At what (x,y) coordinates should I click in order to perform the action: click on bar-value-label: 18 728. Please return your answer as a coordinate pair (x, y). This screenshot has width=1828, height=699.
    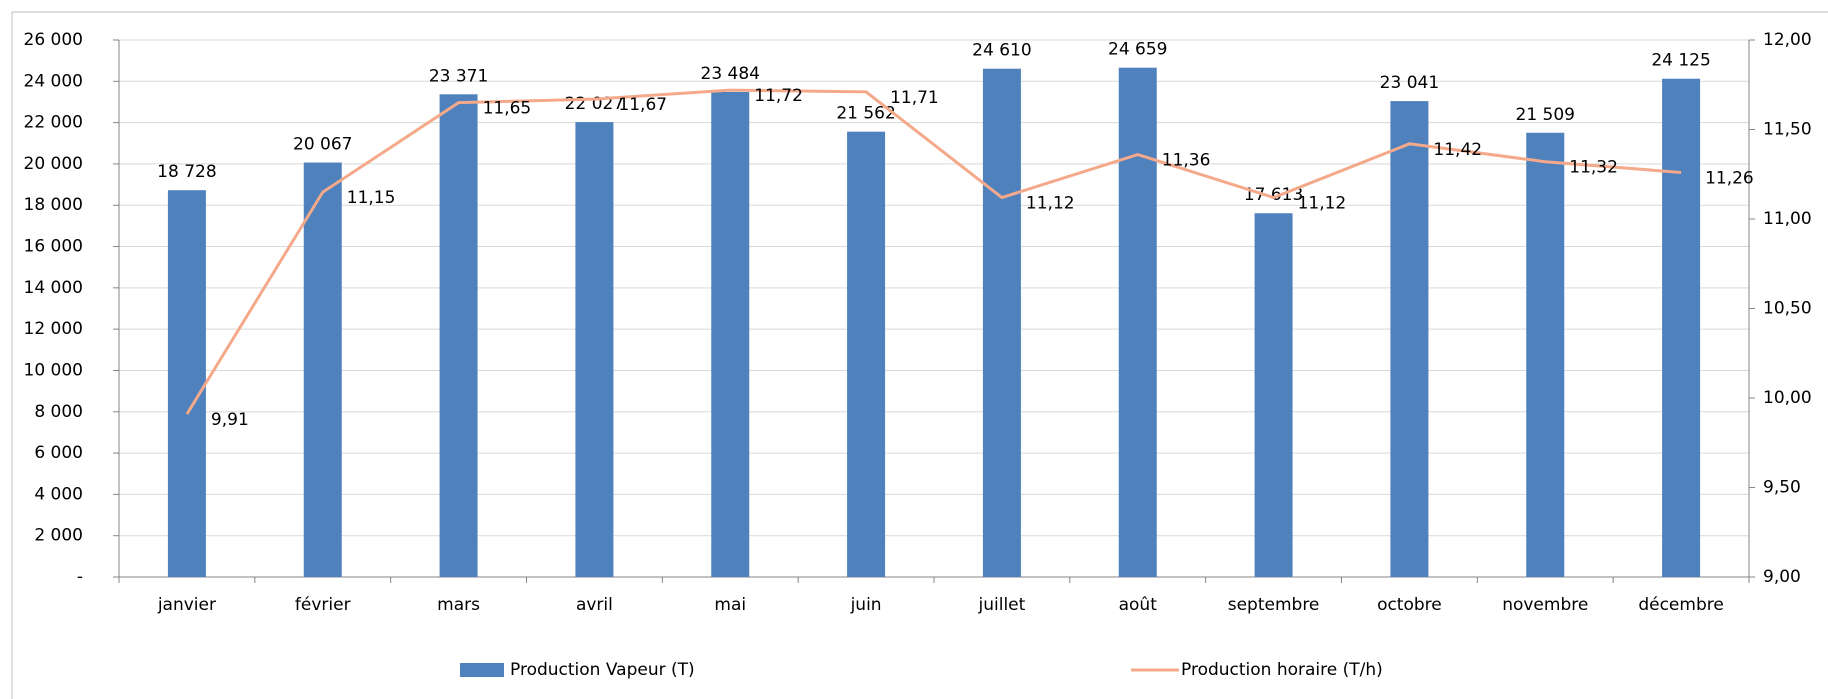
    Looking at the image, I should click on (186, 172).